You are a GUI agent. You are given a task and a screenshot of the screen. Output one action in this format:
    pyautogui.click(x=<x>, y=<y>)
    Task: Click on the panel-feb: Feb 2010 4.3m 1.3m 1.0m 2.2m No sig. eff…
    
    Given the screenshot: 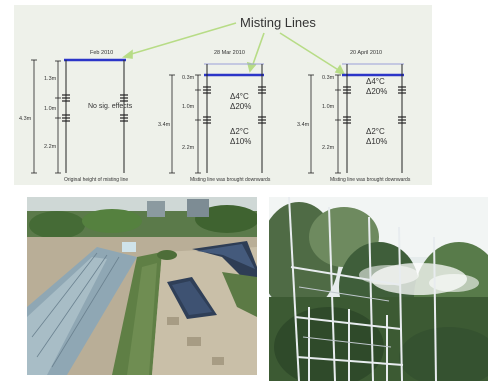 What is the action you would take?
    pyautogui.click(x=76, y=116)
    